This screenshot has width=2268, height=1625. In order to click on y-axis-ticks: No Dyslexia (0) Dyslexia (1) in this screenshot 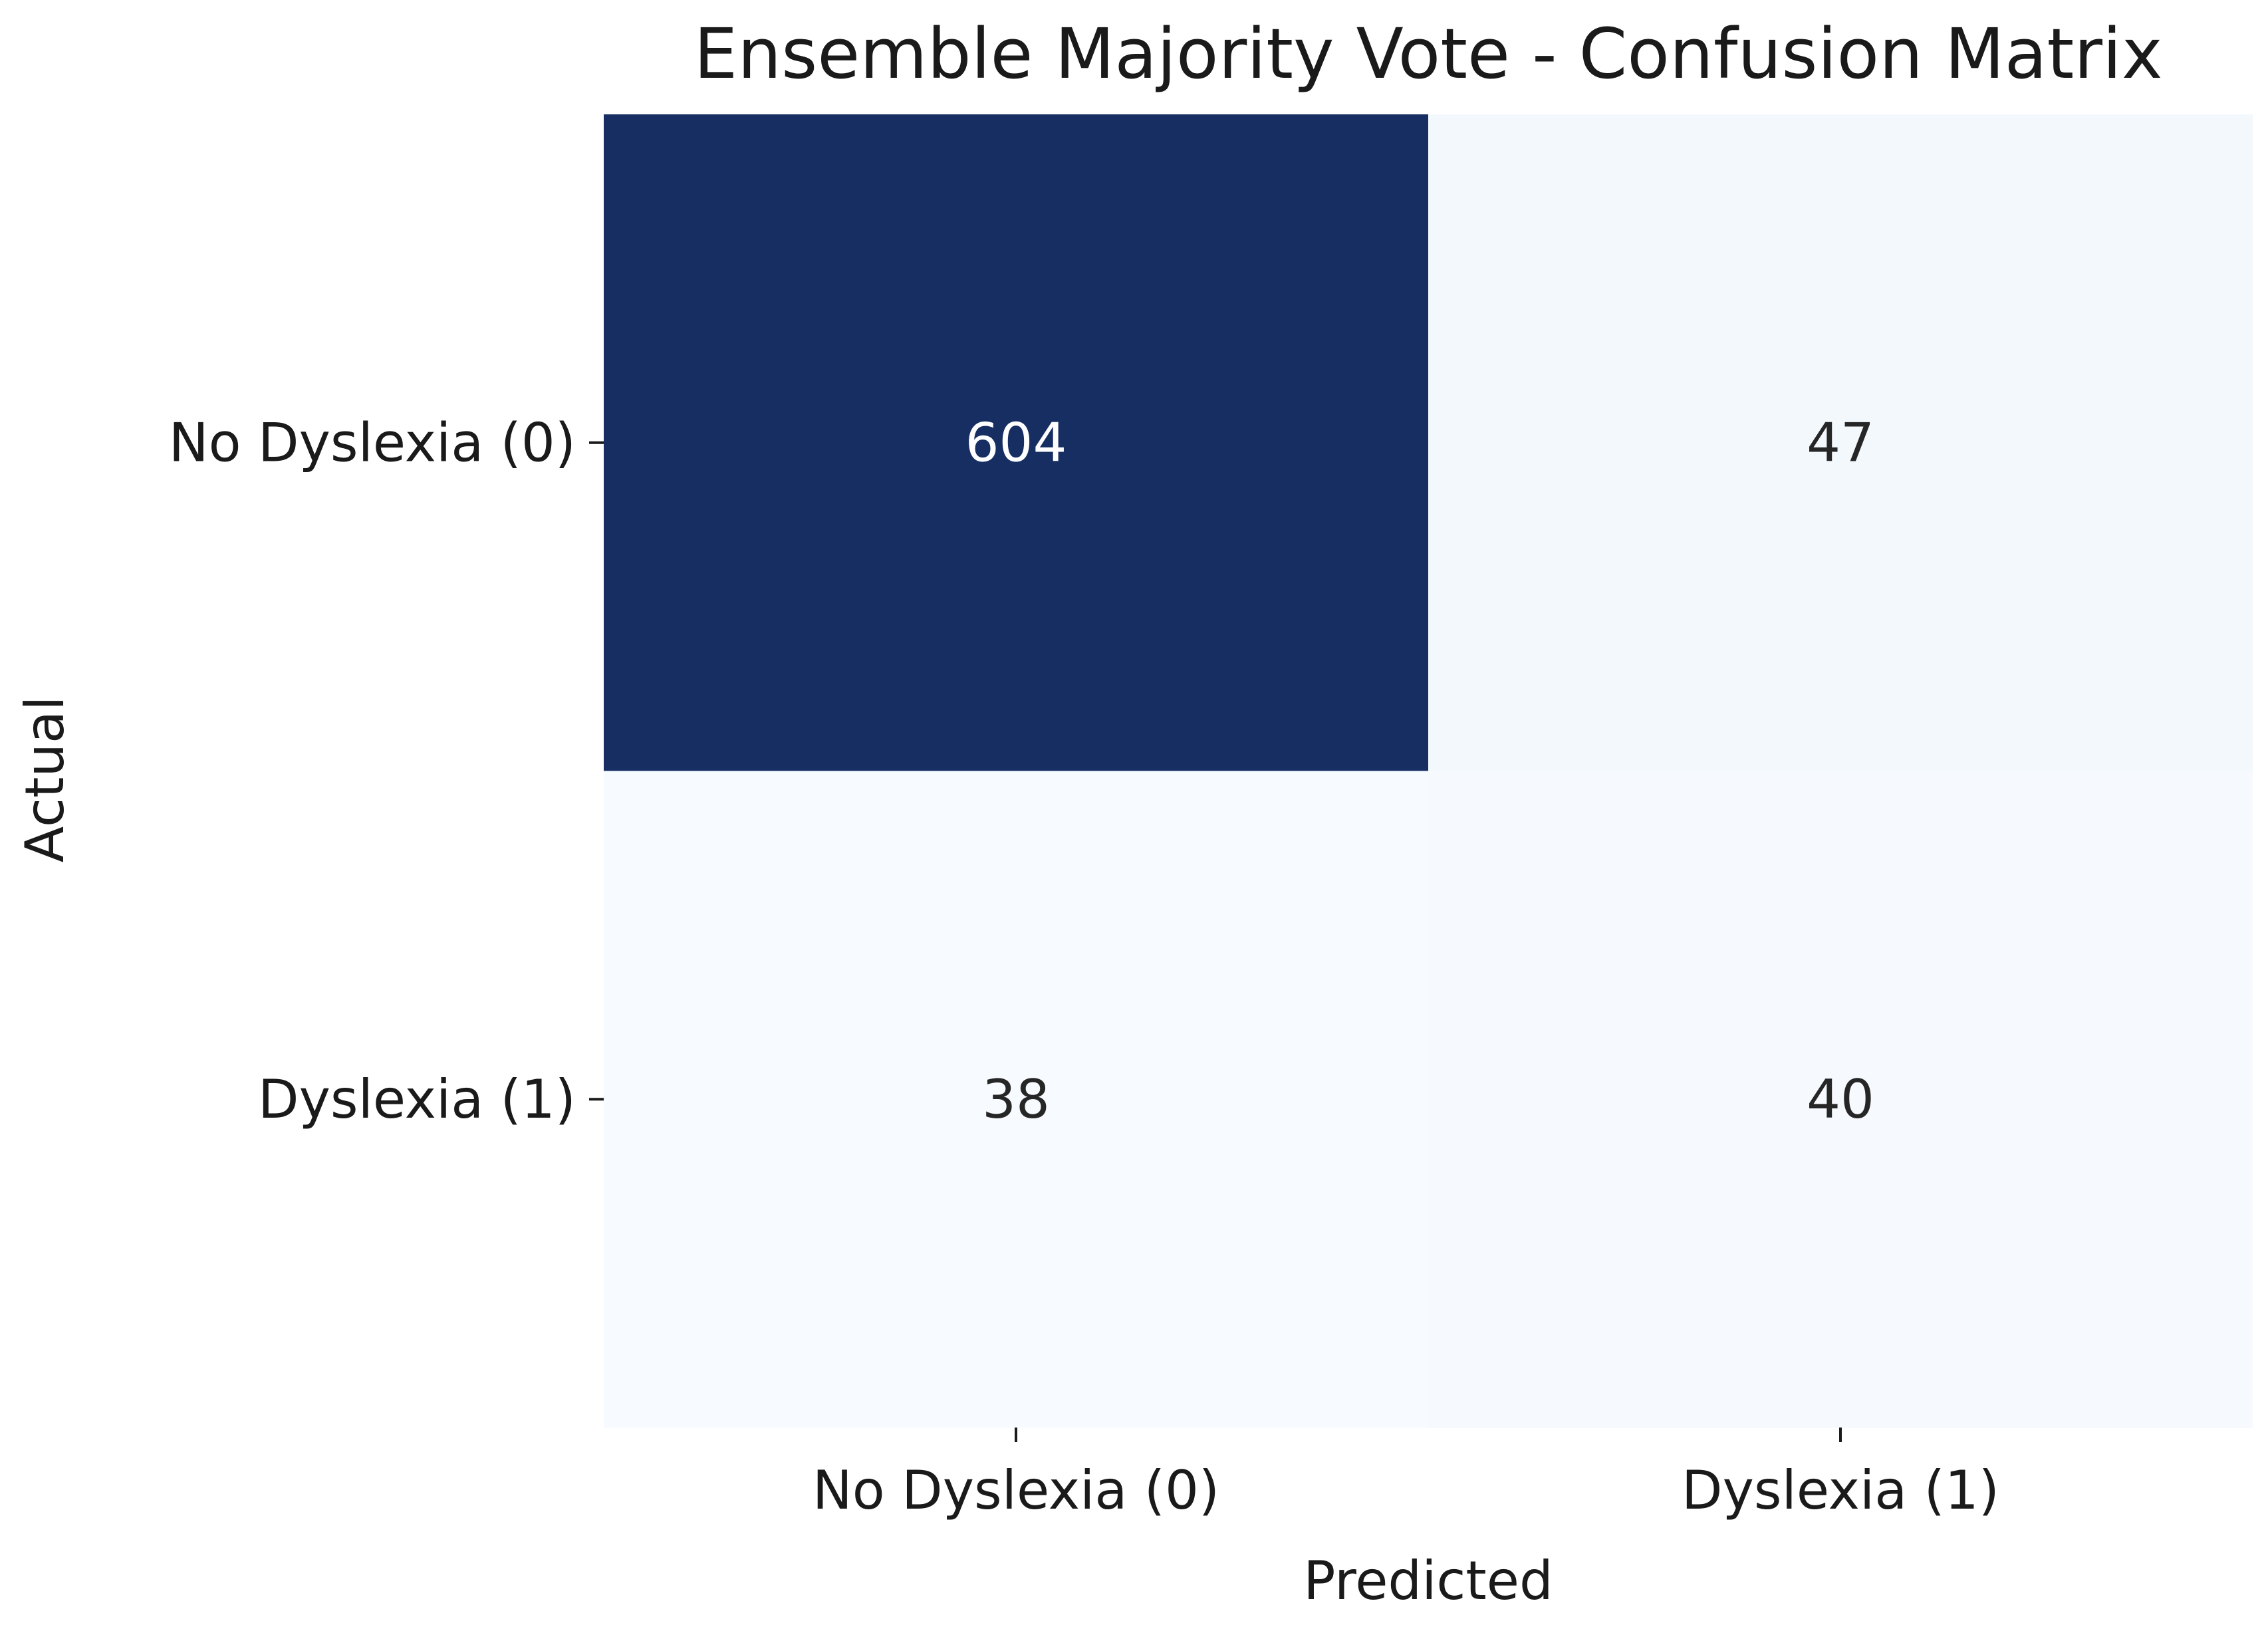, I will do `click(386, 771)`.